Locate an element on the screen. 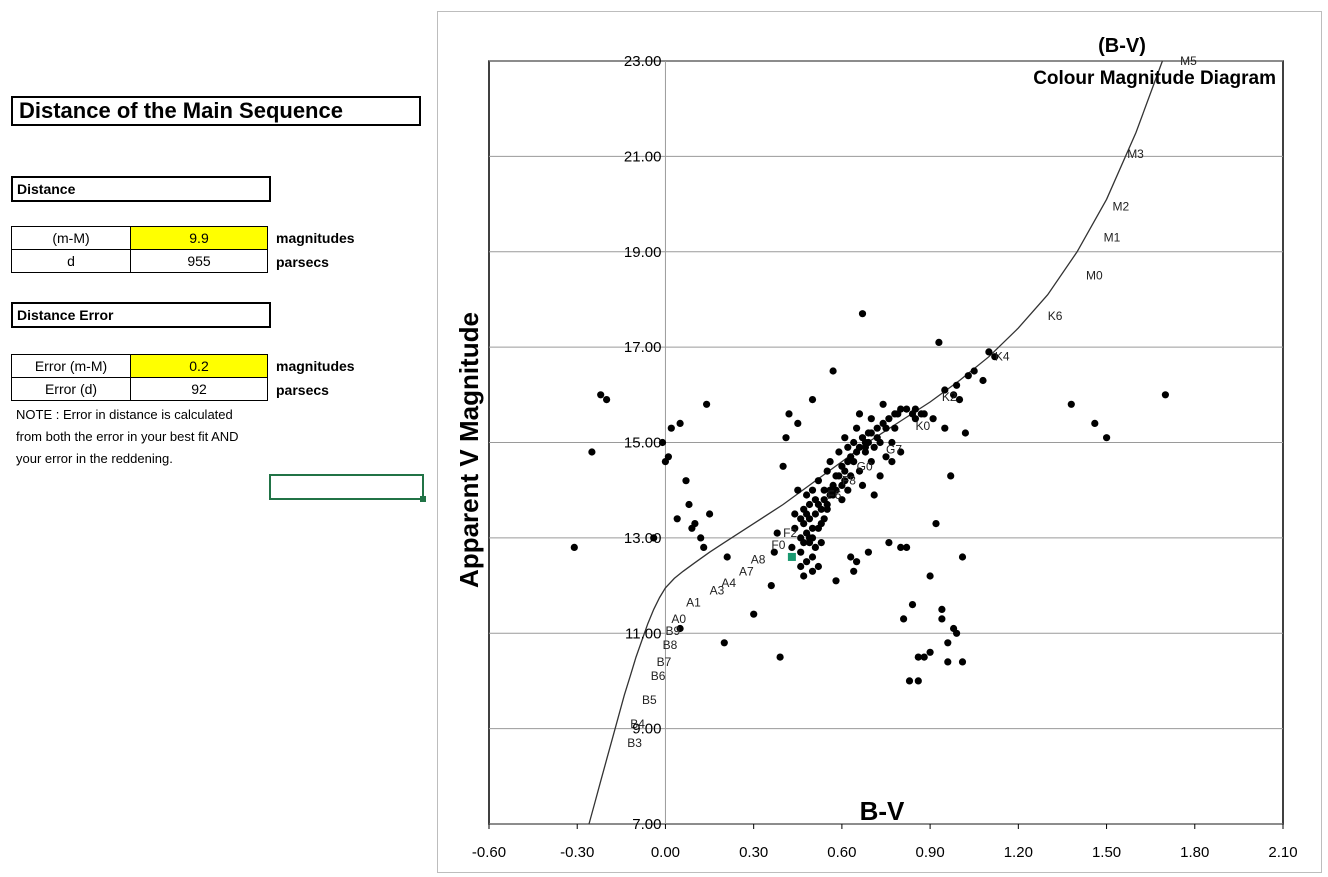  fill-handle is located at coordinates (423, 499).